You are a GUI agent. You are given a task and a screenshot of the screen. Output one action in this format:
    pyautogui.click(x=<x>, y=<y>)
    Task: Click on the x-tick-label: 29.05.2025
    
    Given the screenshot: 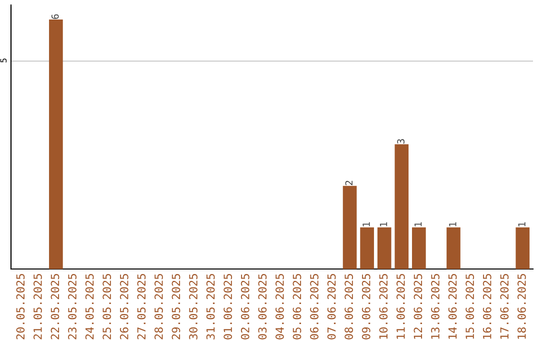 What is the action you would take?
    pyautogui.click(x=176, y=307)
    